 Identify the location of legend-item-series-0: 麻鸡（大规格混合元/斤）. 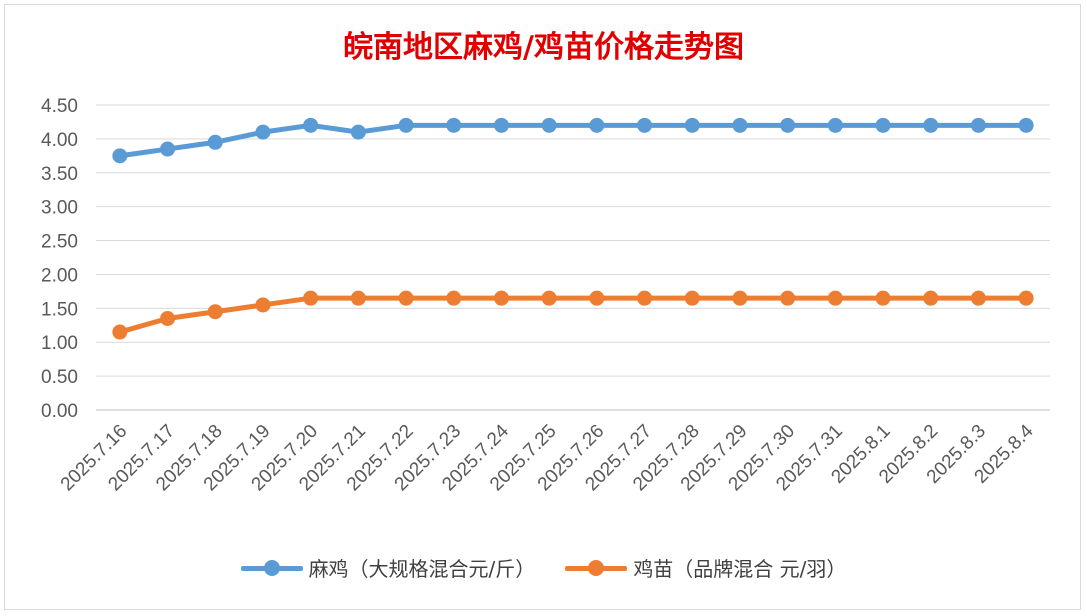
(388, 567).